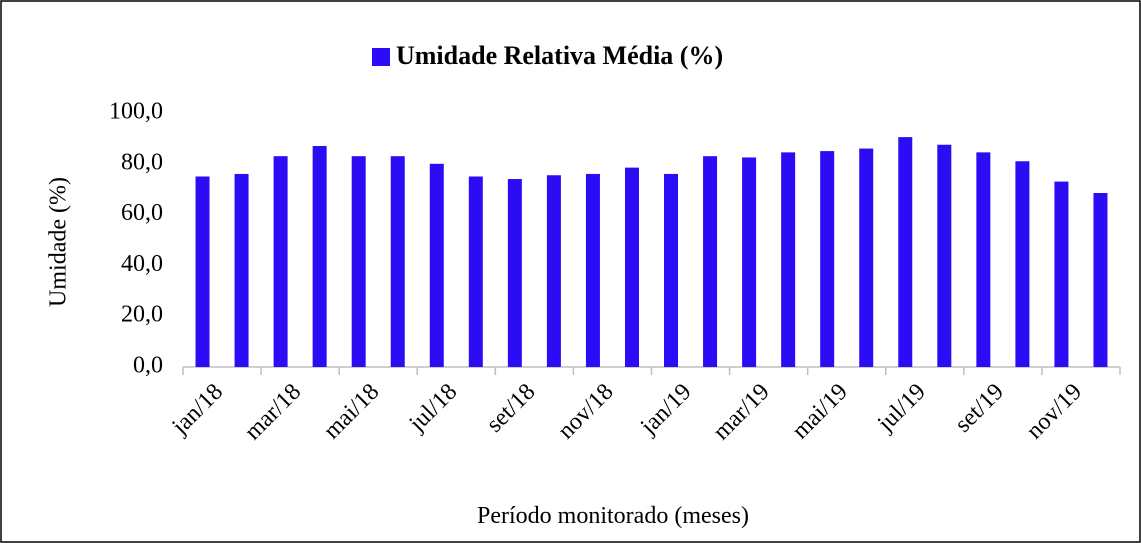 This screenshot has width=1141, height=543. Describe the element at coordinates (142, 162) in the screenshot. I see `y-tick-label: 80,0` at that location.